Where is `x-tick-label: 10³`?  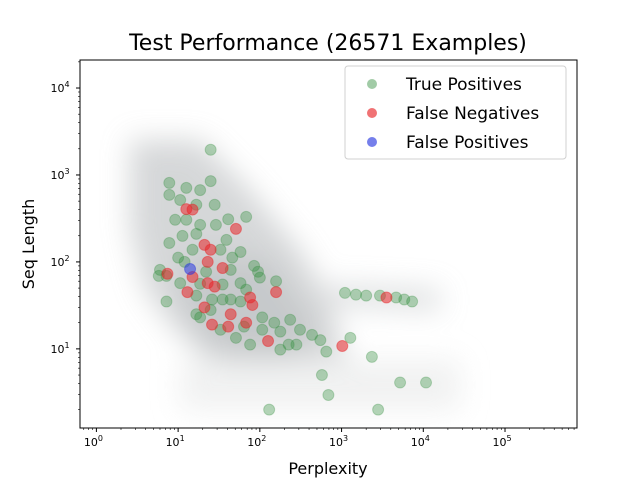
x-tick-label: 10³ is located at coordinates (338, 441).